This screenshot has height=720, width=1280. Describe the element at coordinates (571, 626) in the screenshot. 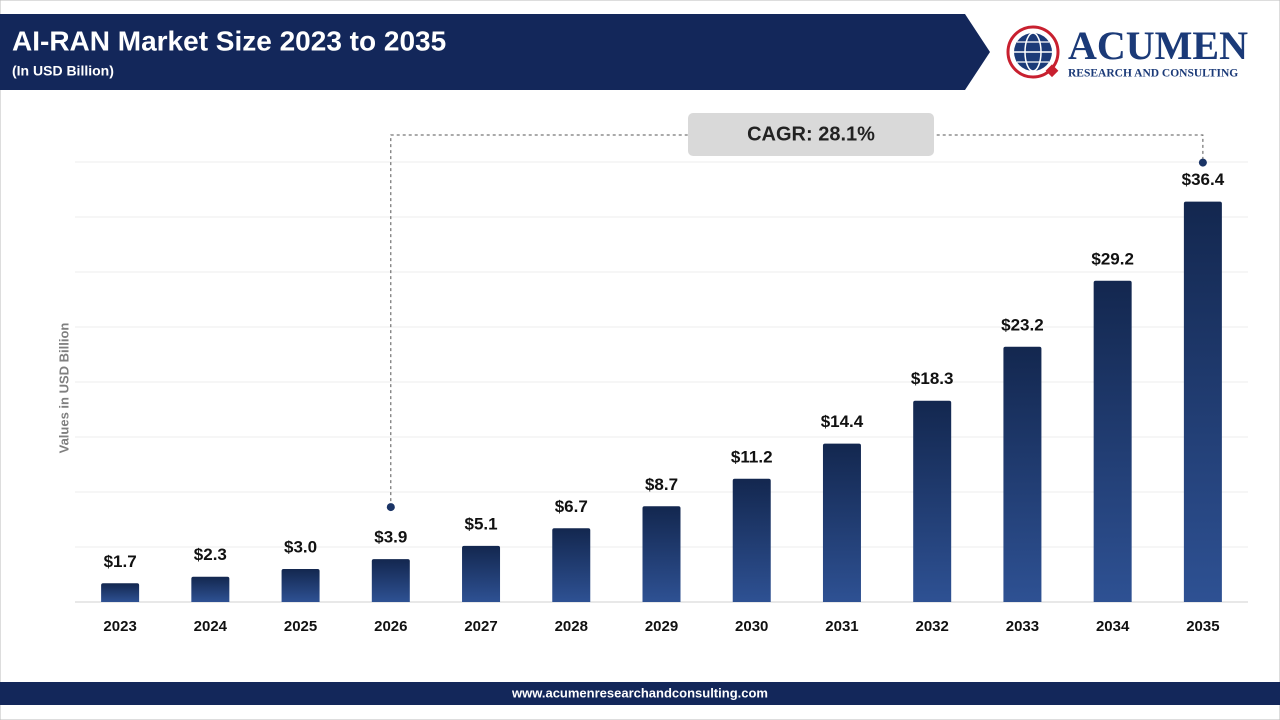

I see `x-tick-label: 2028` at that location.